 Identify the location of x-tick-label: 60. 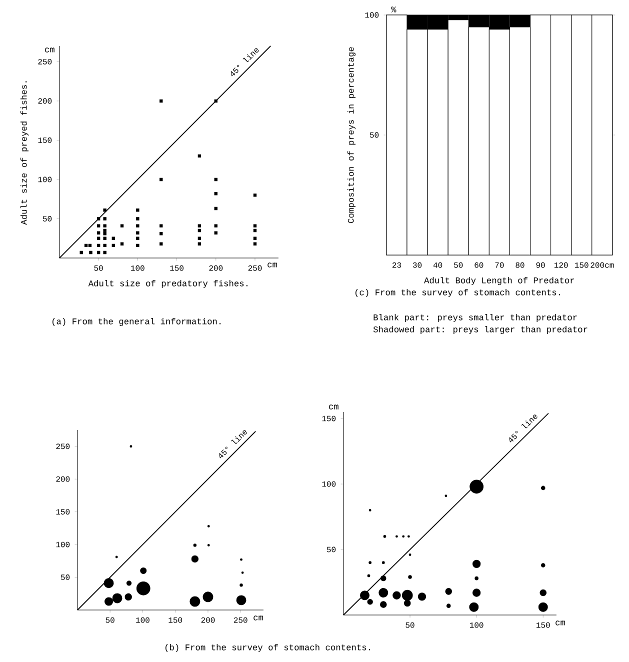
(478, 265).